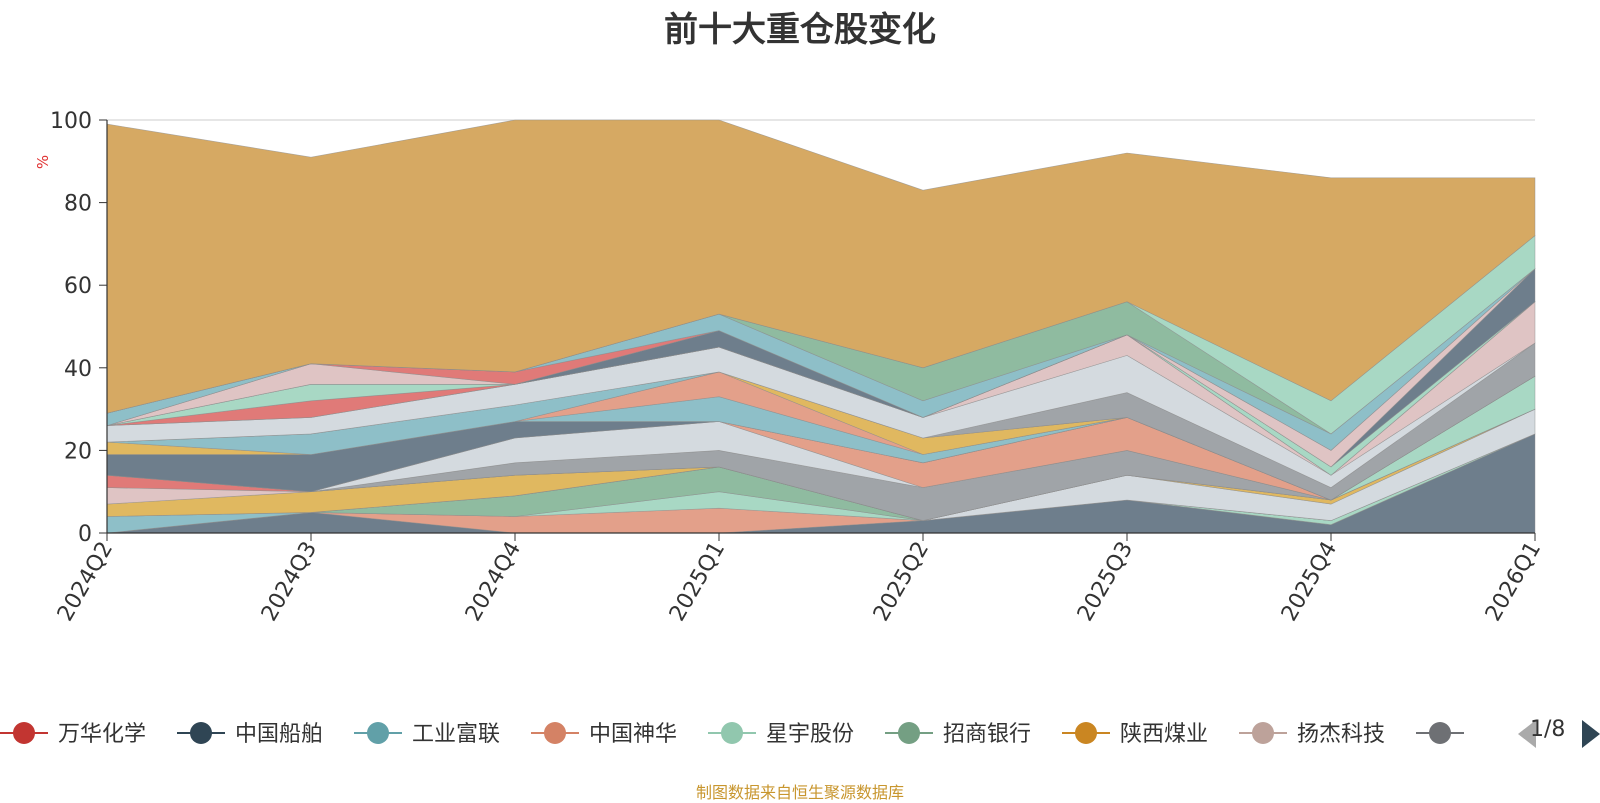 The image size is (1600, 803). I want to click on legend-item: 陕西煤业, so click(1135, 734).